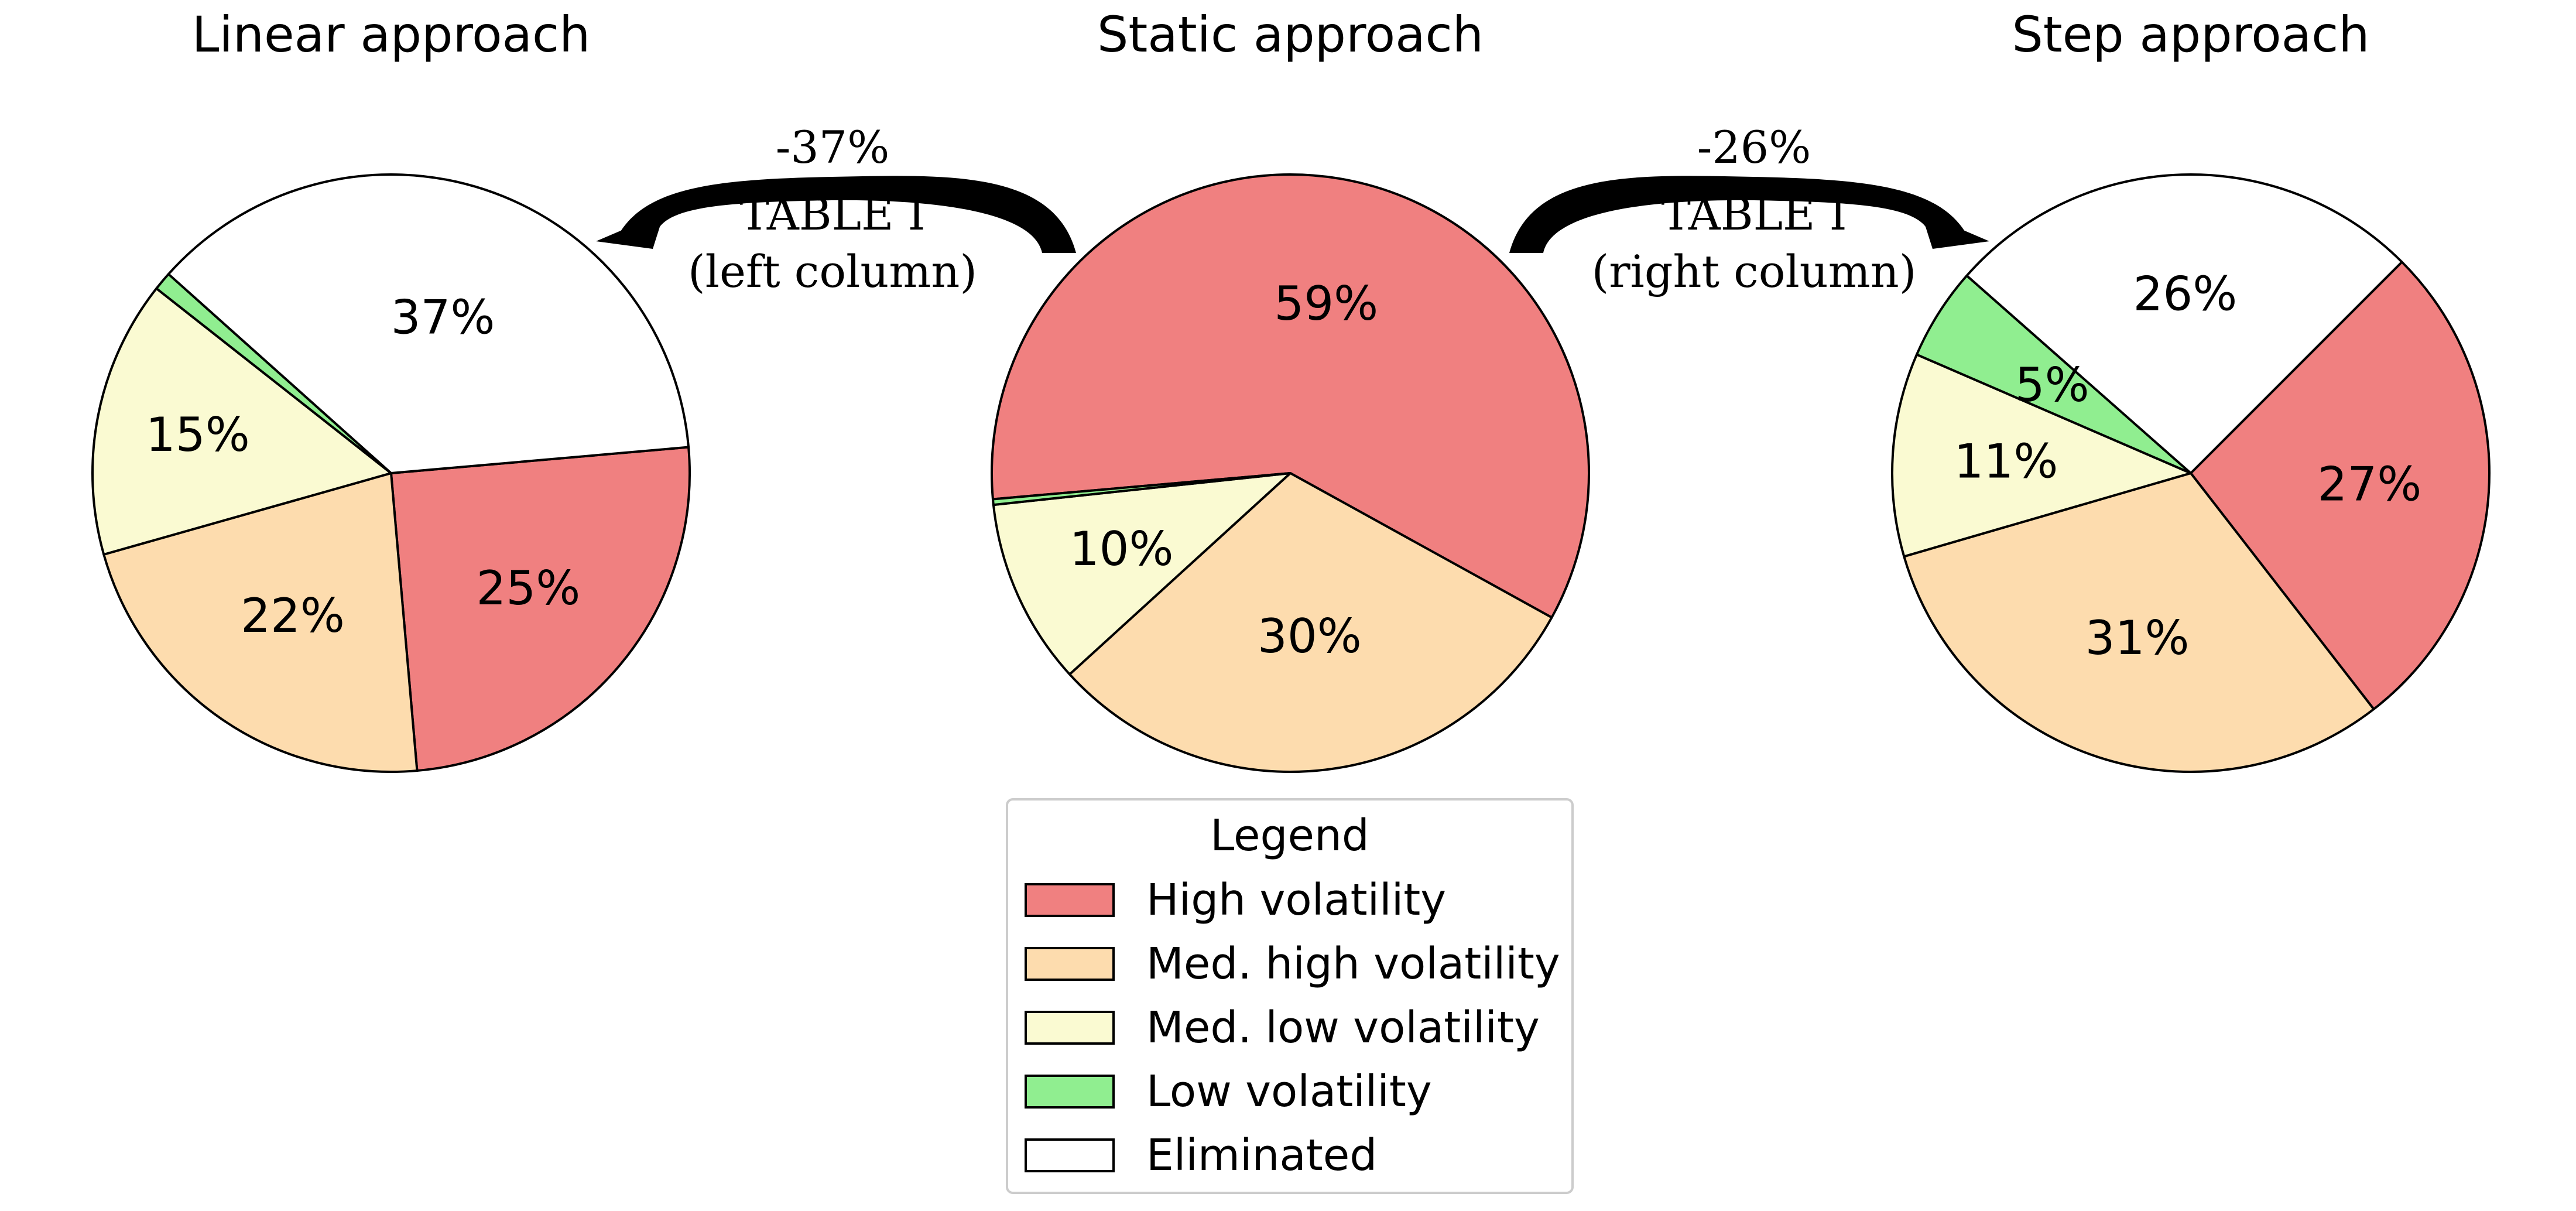  What do you see at coordinates (1296, 900) in the screenshot?
I see `legend-label-high: High volatility` at bounding box center [1296, 900].